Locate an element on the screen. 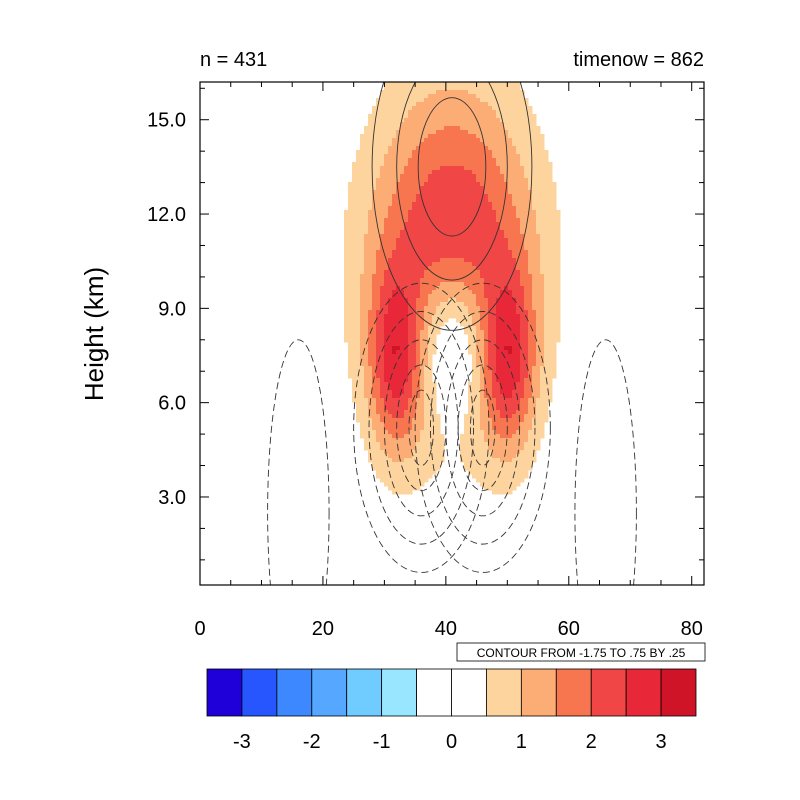 The width and height of the screenshot is (800, 800). dashed-contour is located at coordinates (421, 428).